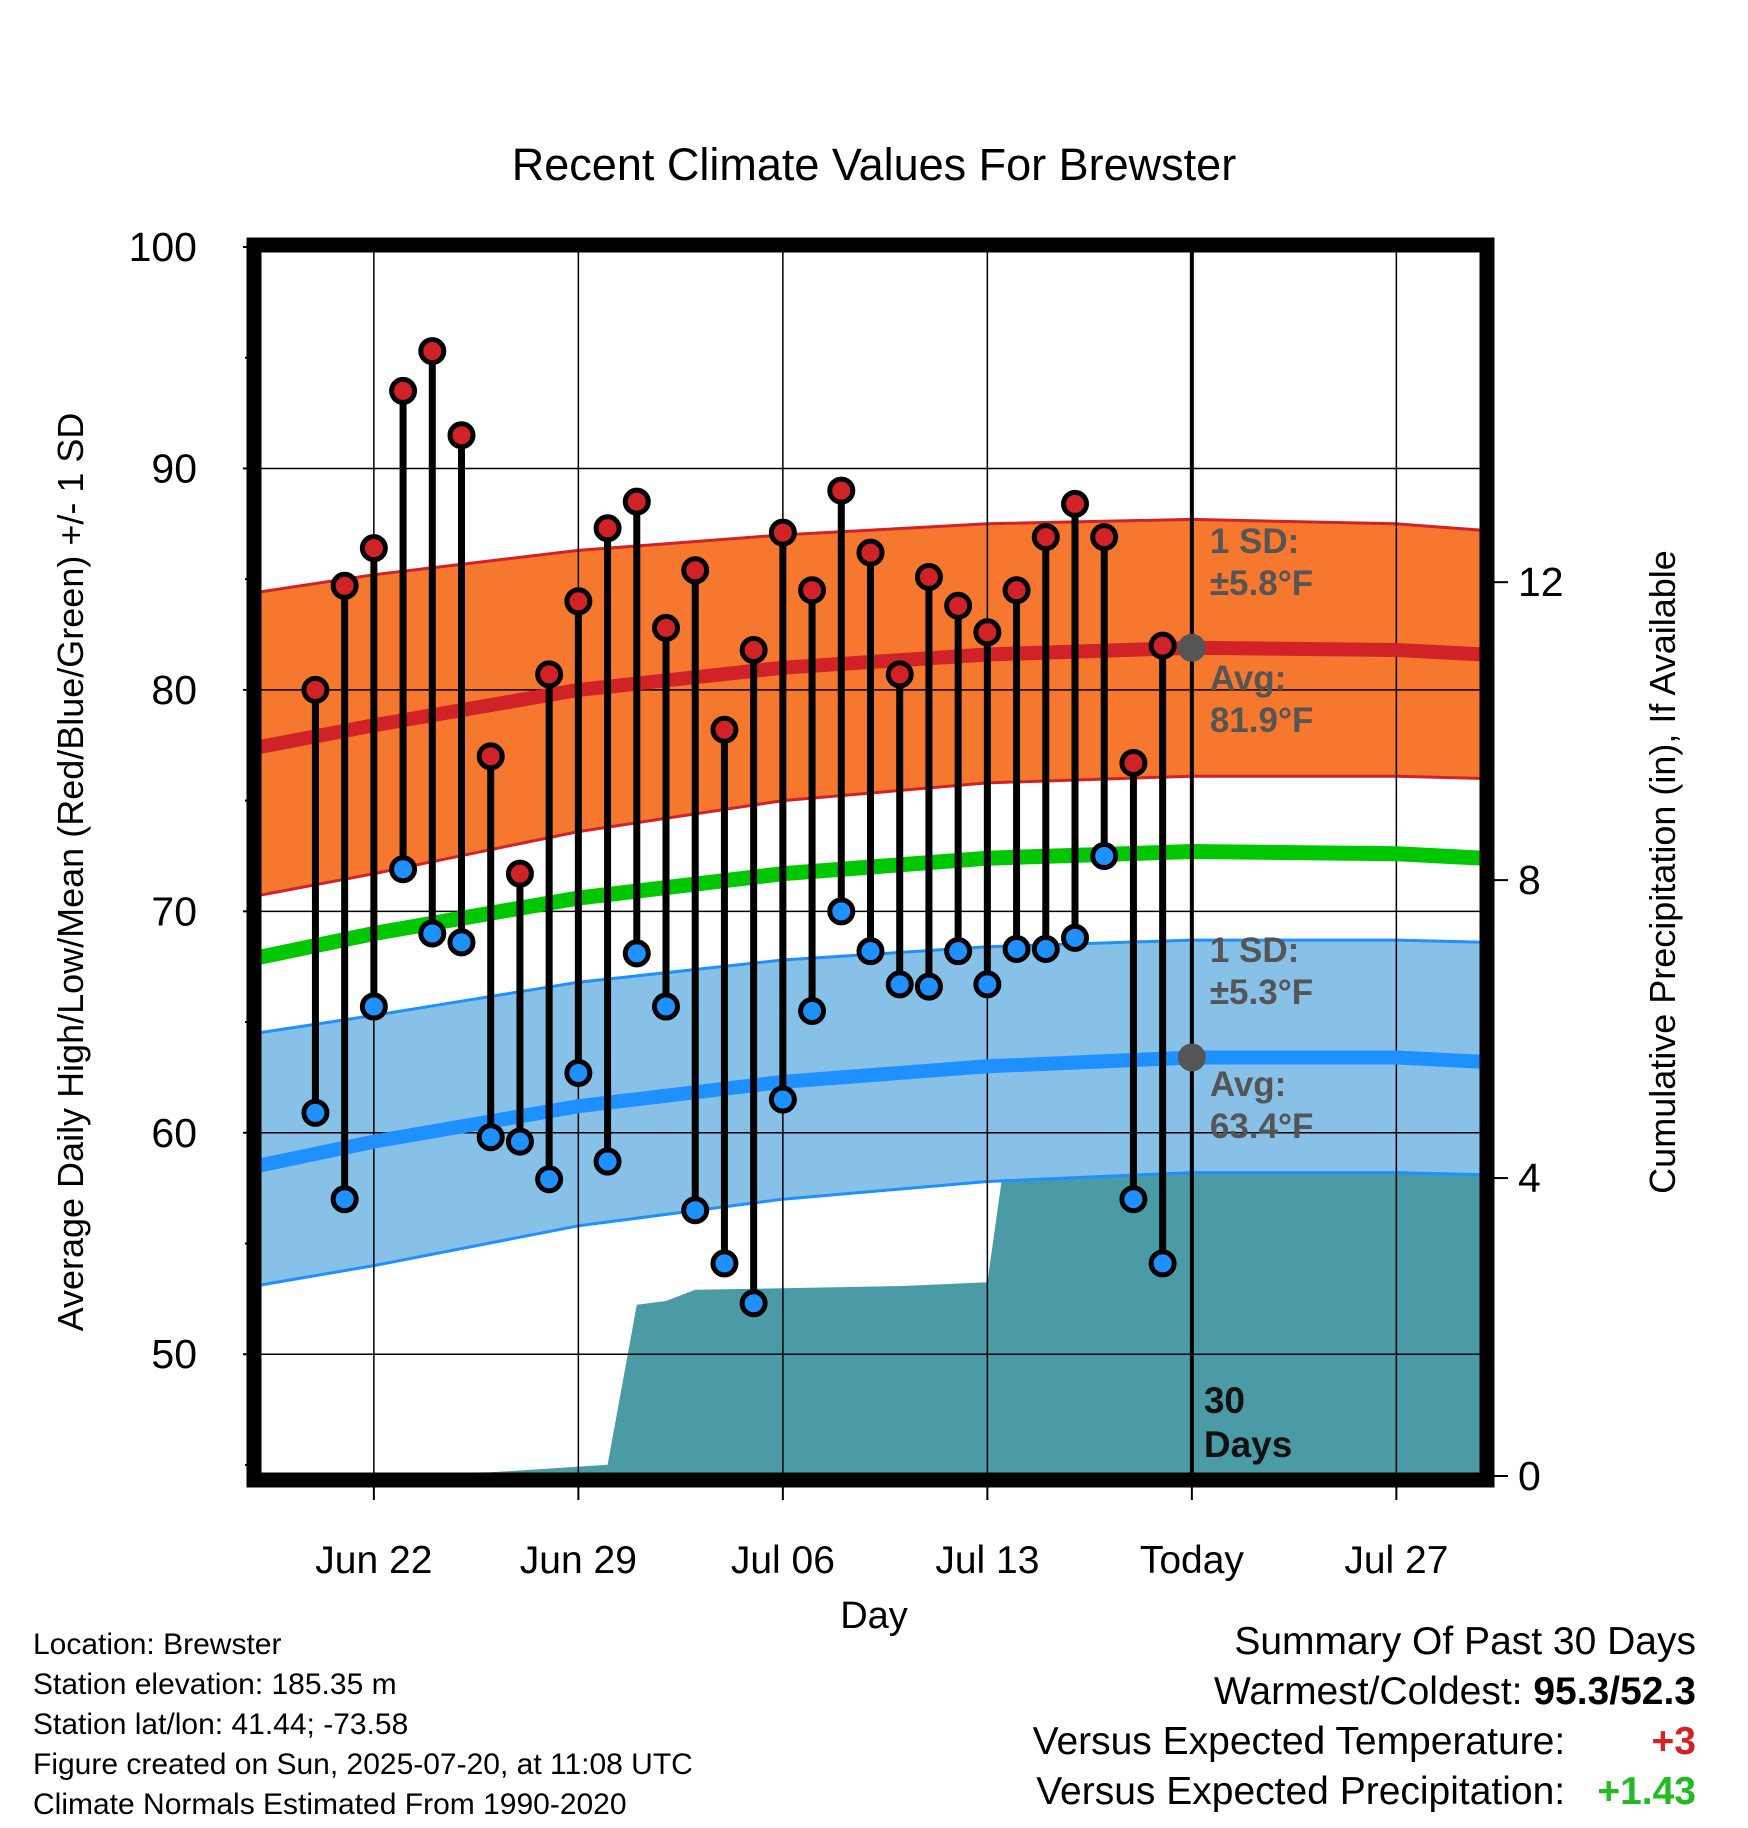  I want to click on mean-avg-line, so click(870, 904).